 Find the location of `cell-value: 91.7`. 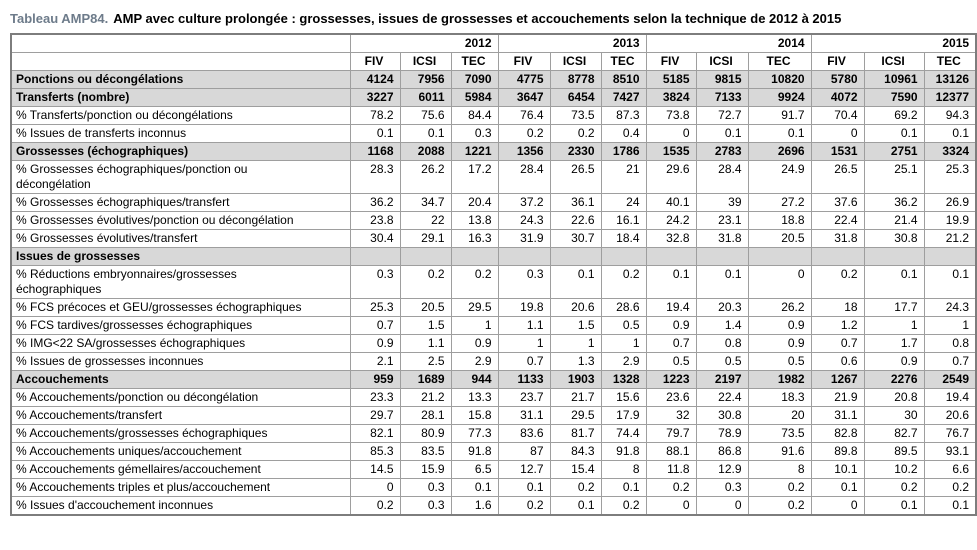

cell-value: 91.7 is located at coordinates (779, 115).